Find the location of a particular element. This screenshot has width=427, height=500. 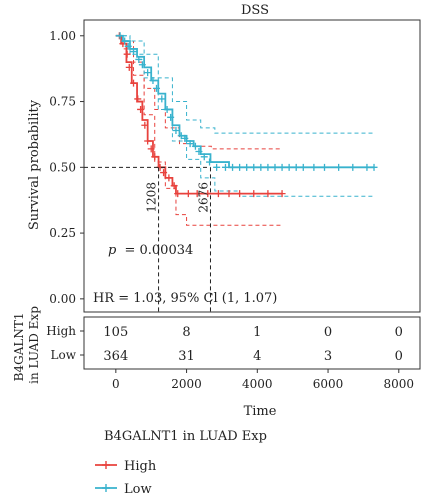

legend-title: B4GALNT1 in LUAD Exp is located at coordinates (185, 436).